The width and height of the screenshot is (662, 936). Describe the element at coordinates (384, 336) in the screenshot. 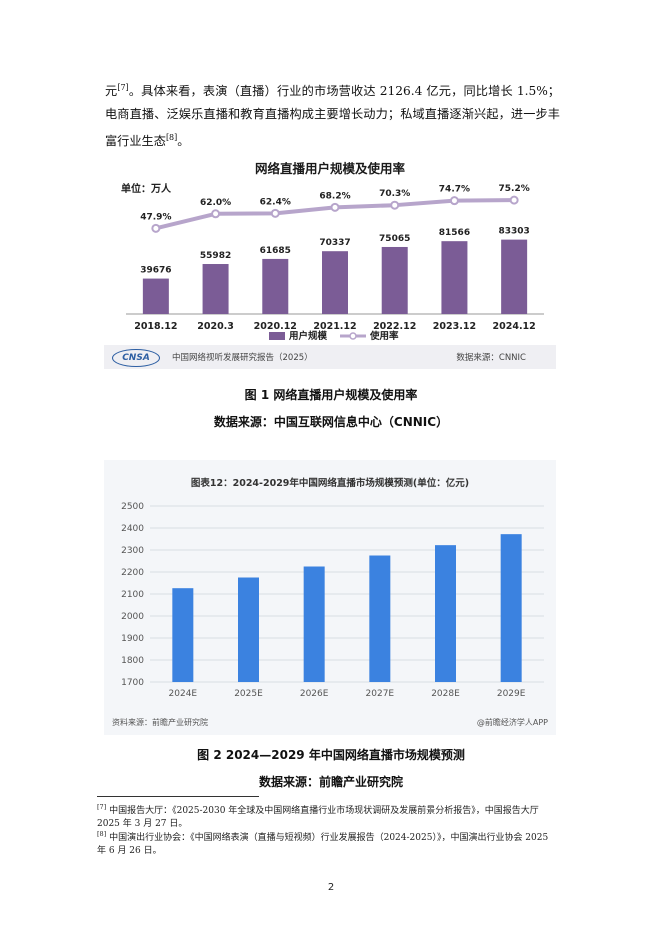

I see `legend-line-label: 使用率` at that location.